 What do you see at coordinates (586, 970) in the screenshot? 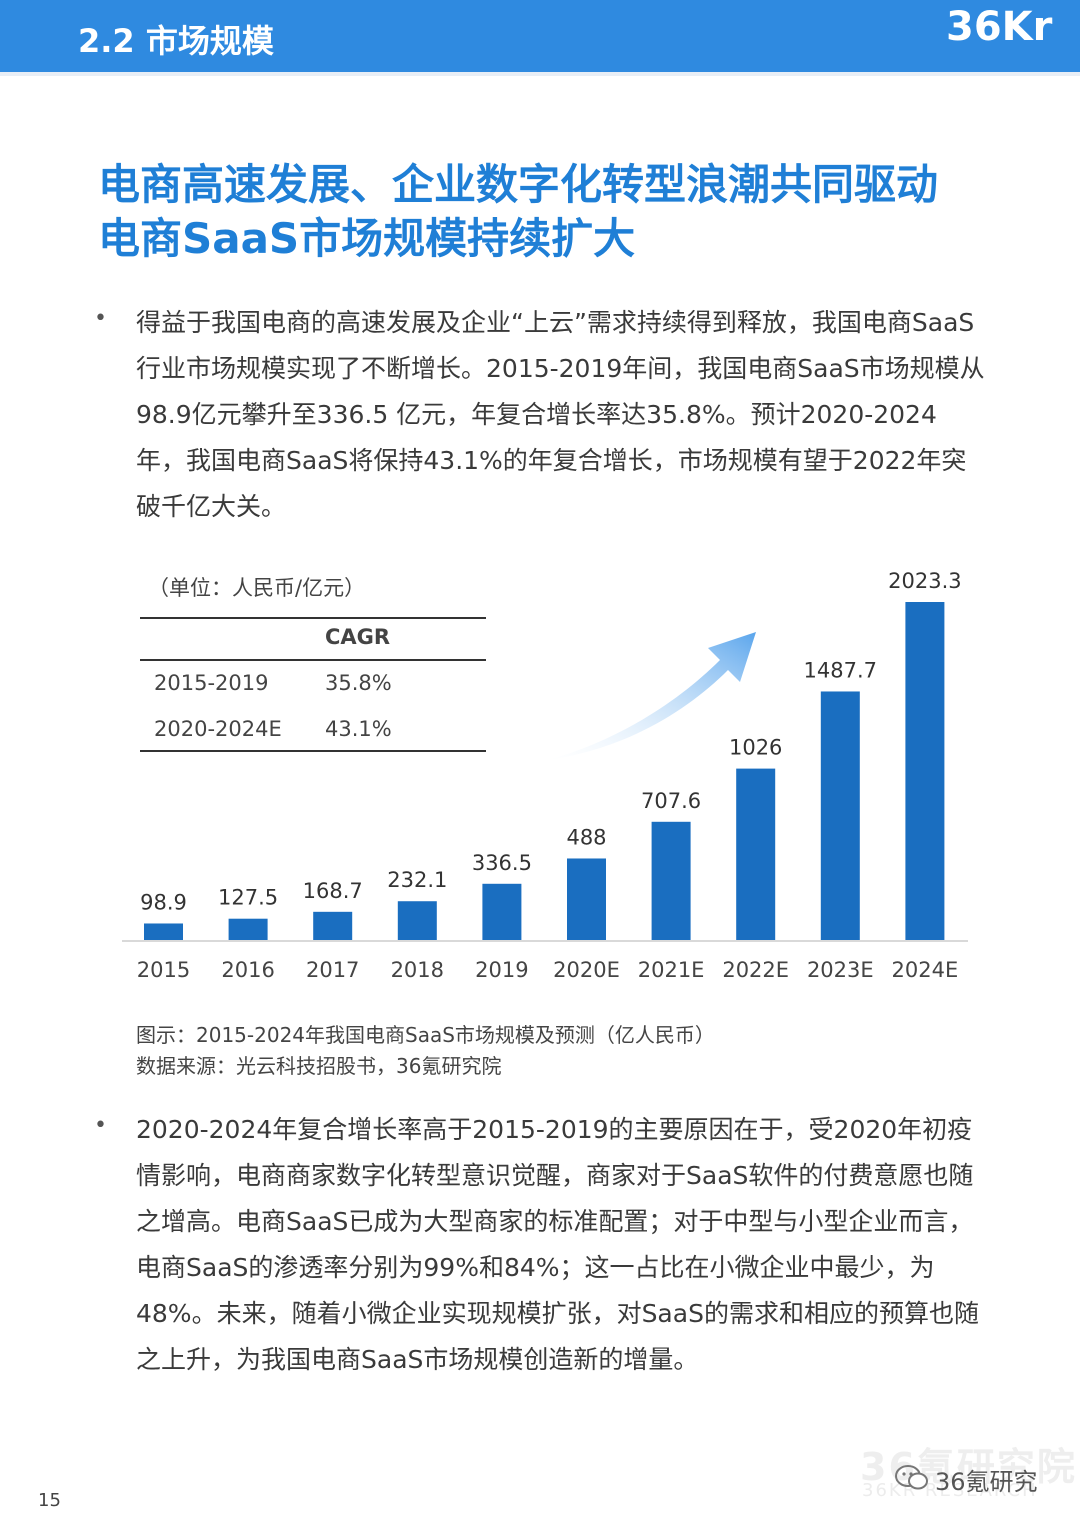
I see `x-tick-label-2020E: 2020E` at bounding box center [586, 970].